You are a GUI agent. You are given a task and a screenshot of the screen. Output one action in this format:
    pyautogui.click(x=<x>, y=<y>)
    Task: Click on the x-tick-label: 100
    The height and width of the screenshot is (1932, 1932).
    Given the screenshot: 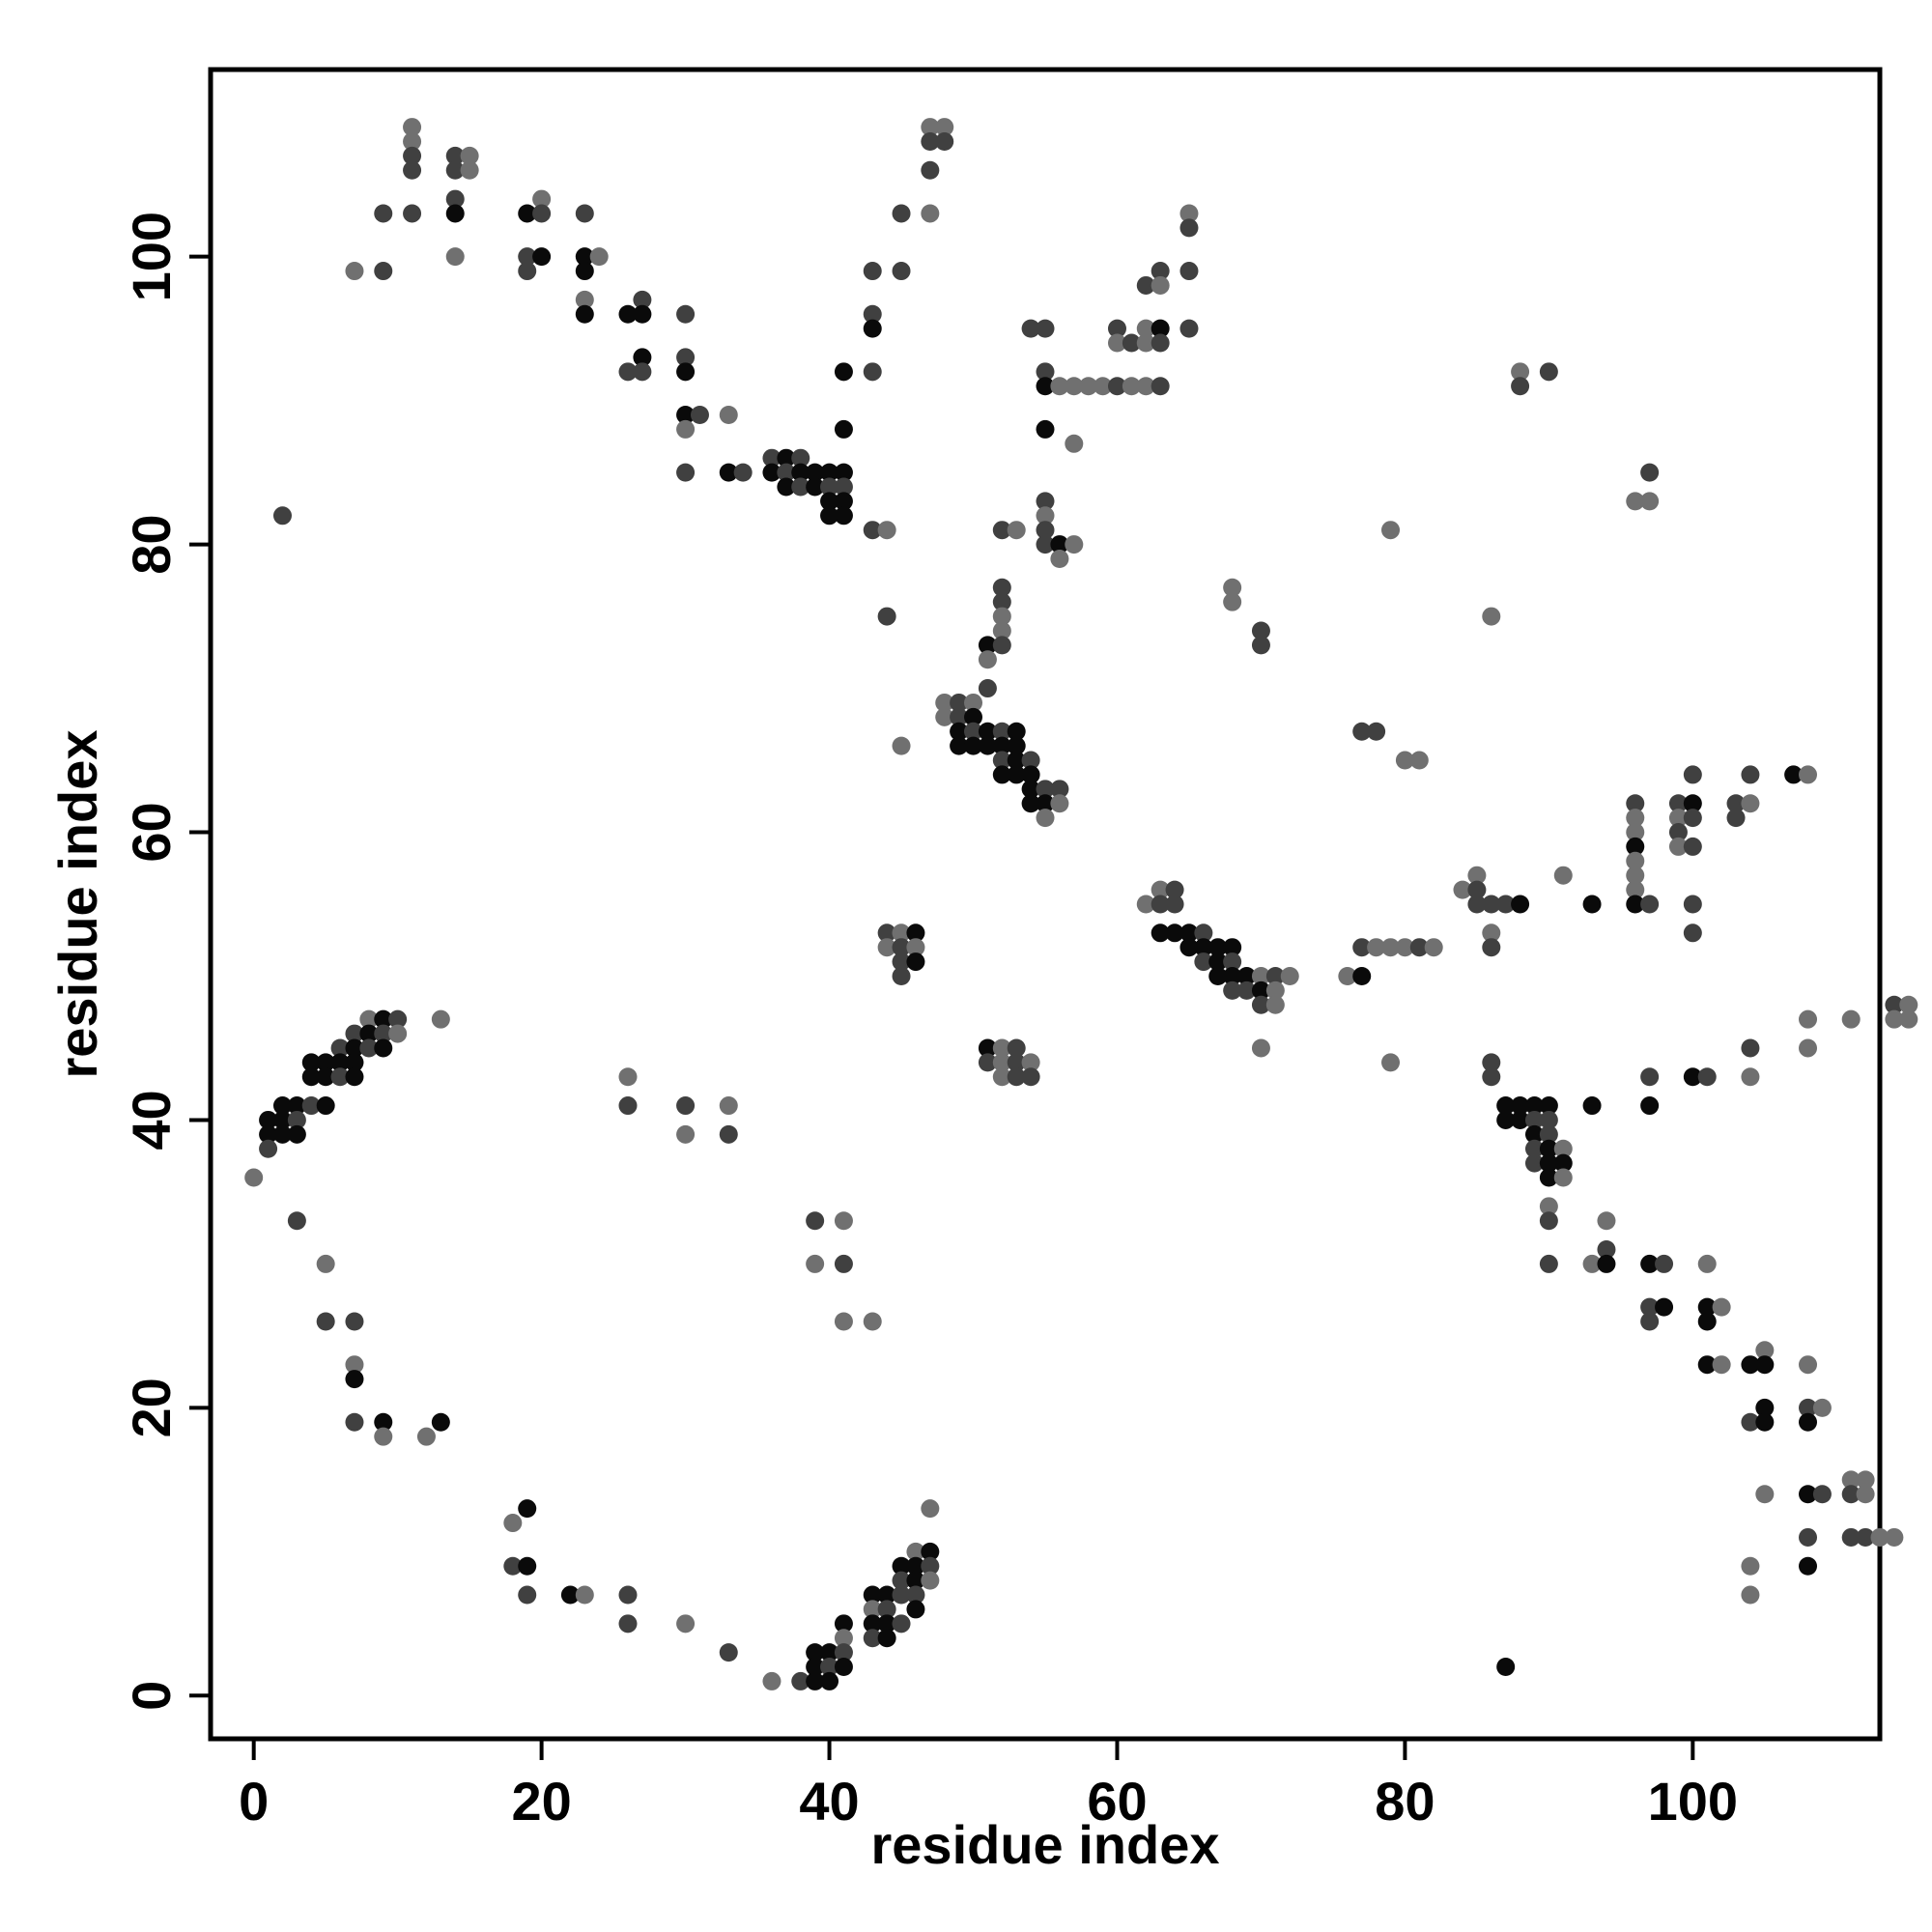 What is the action you would take?
    pyautogui.click(x=1693, y=1801)
    